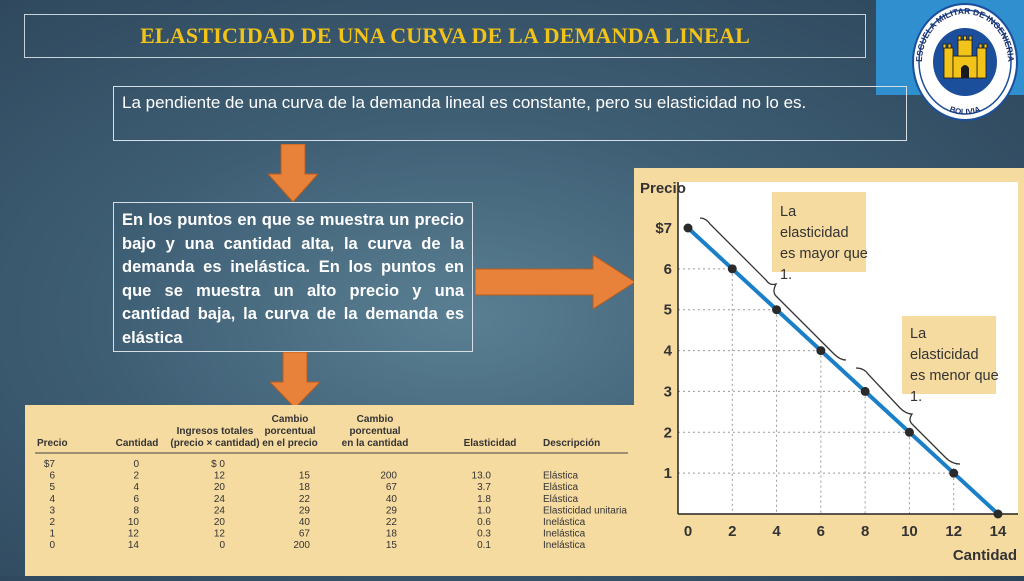 This screenshot has height=581, width=1024. I want to click on y-axis-label: Precio, so click(663, 188).